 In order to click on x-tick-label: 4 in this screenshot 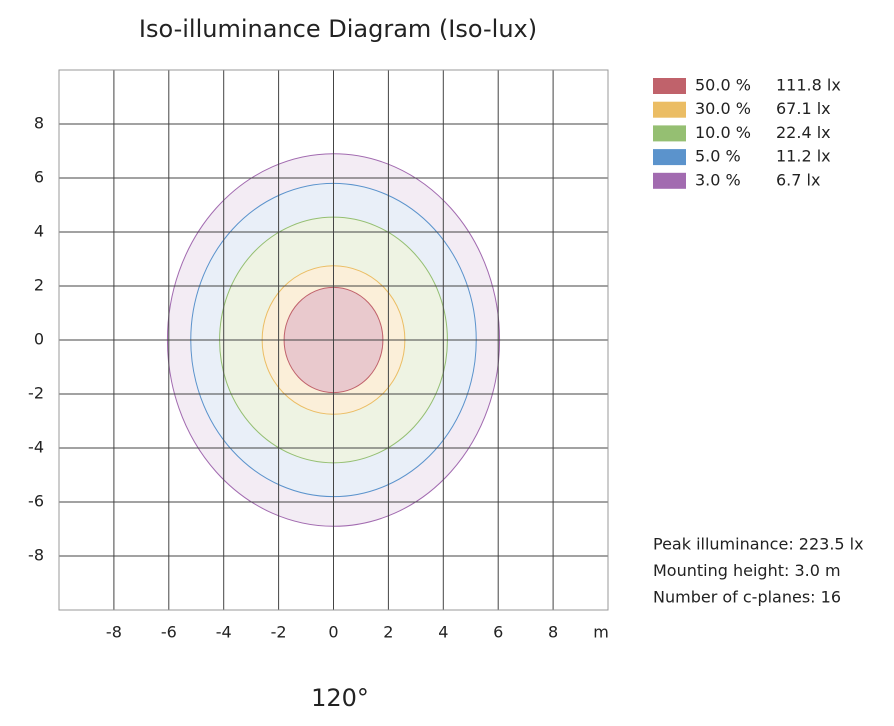, I will do `click(443, 632)`.